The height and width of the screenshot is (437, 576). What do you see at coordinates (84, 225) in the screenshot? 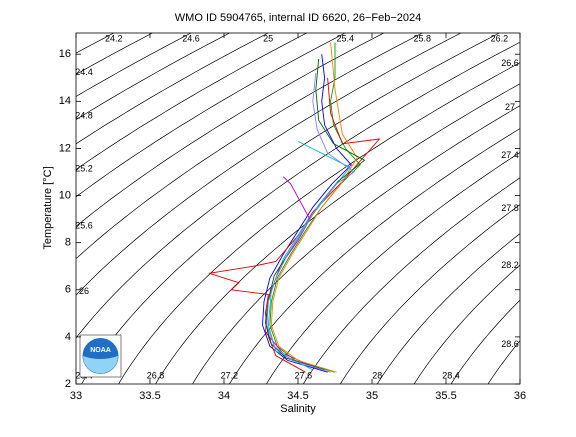
I see `contour-label: 25.6` at bounding box center [84, 225].